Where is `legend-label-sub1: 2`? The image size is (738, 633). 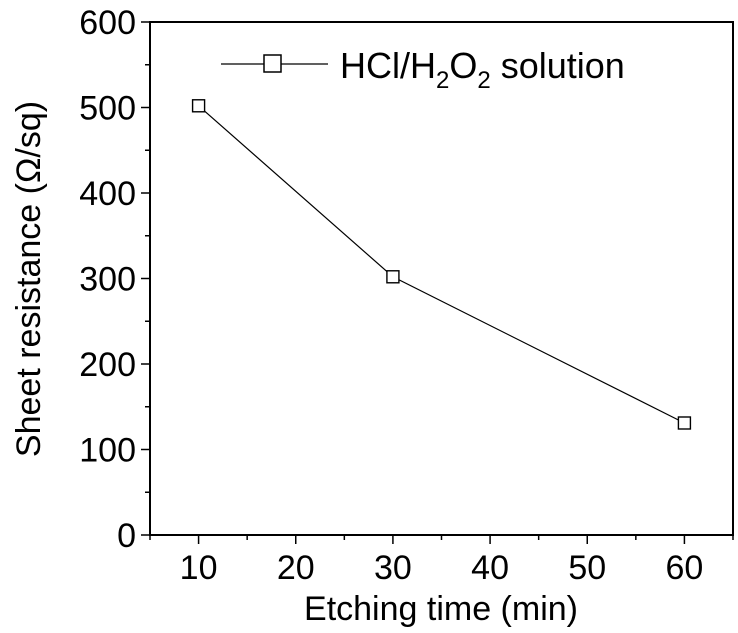
legend-label-sub1: 2 is located at coordinates (442, 80).